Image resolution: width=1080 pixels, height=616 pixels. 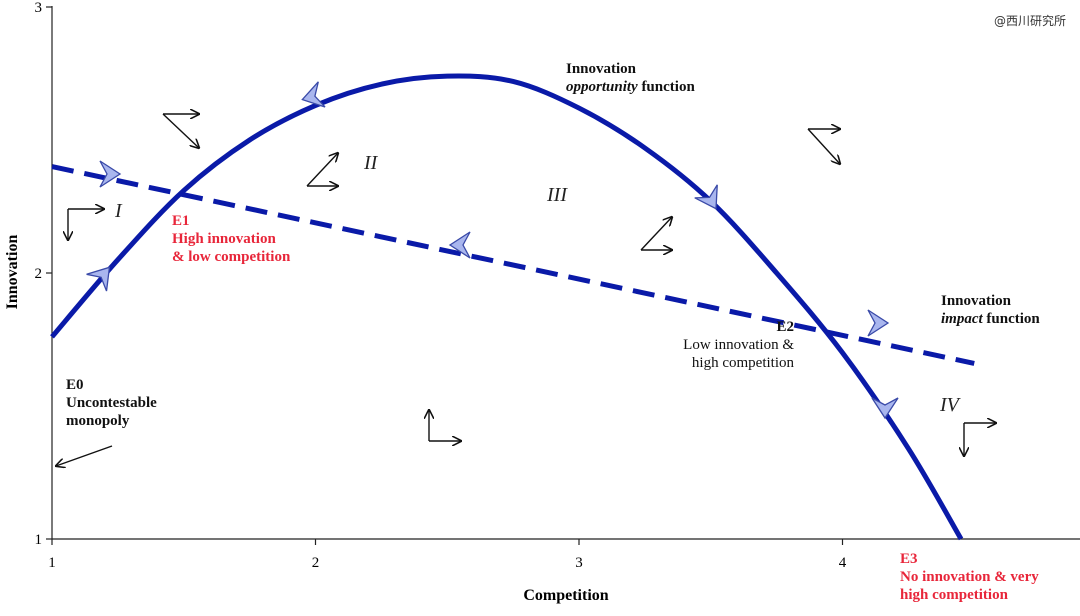 What do you see at coordinates (969, 577) in the screenshot?
I see `point-label-e3: E3 No innovation & very high competition` at bounding box center [969, 577].